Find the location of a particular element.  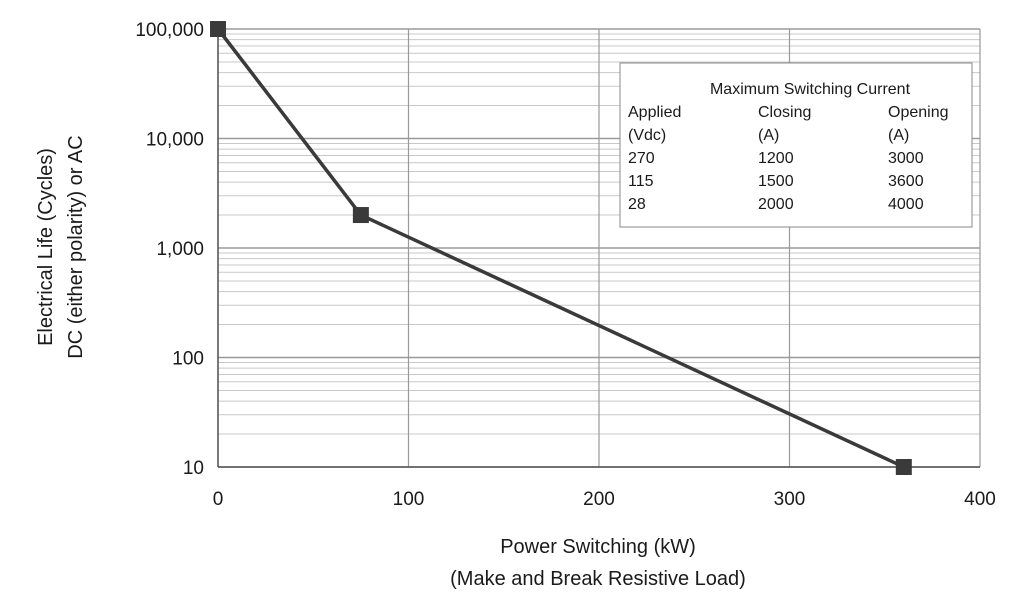

x-tick-label: 400 is located at coordinates (980, 499).